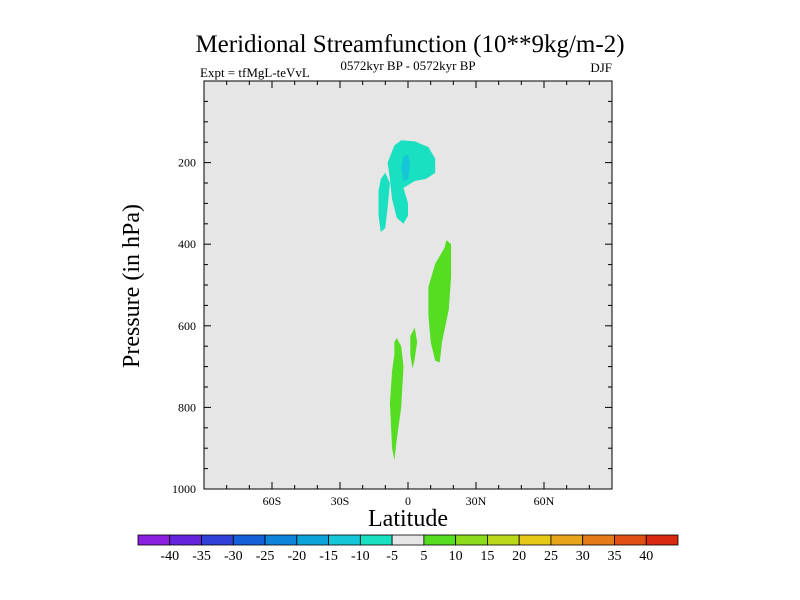 The width and height of the screenshot is (800, 600). What do you see at coordinates (411, 182) in the screenshot?
I see `contour-neg-5-10-upper` at bounding box center [411, 182].